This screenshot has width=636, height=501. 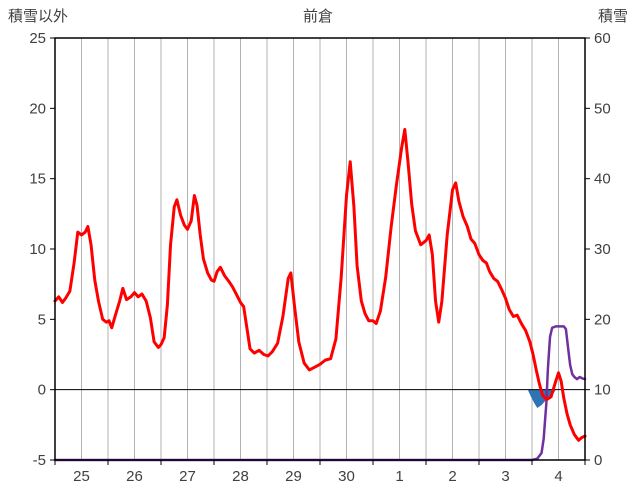 What do you see at coordinates (399, 476) in the screenshot?
I see `x-tick-label: 1` at bounding box center [399, 476].